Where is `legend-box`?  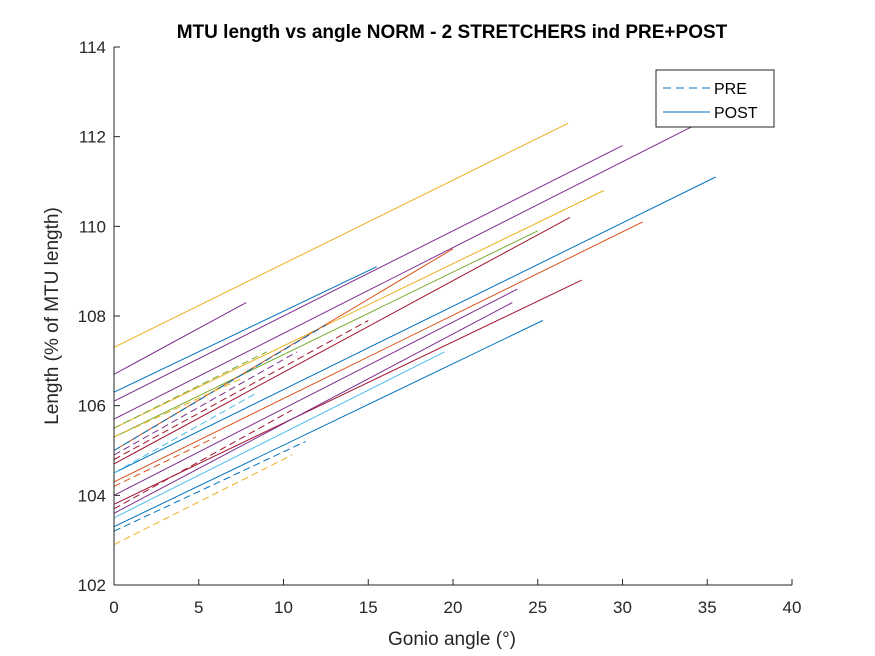
legend-box is located at coordinates (715, 98).